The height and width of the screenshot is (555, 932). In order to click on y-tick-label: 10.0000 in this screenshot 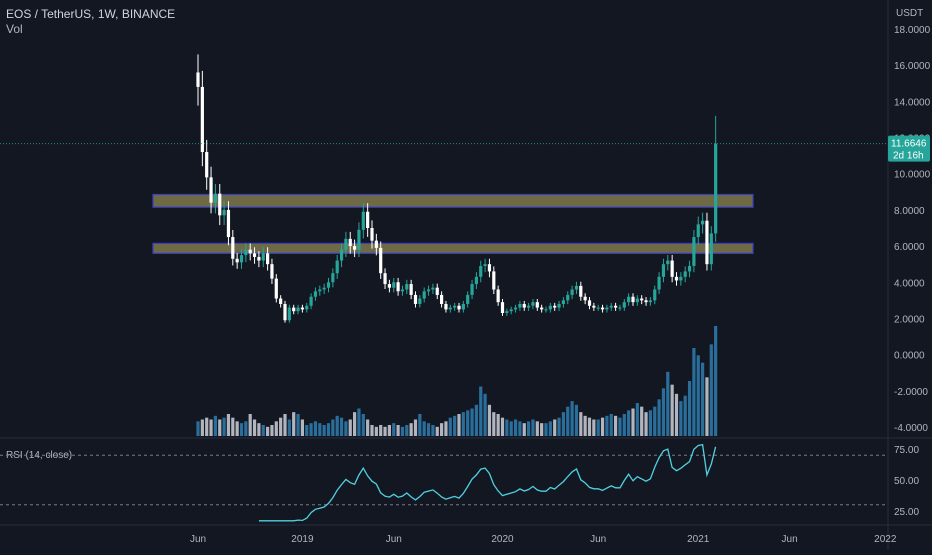, I will do `click(912, 175)`.